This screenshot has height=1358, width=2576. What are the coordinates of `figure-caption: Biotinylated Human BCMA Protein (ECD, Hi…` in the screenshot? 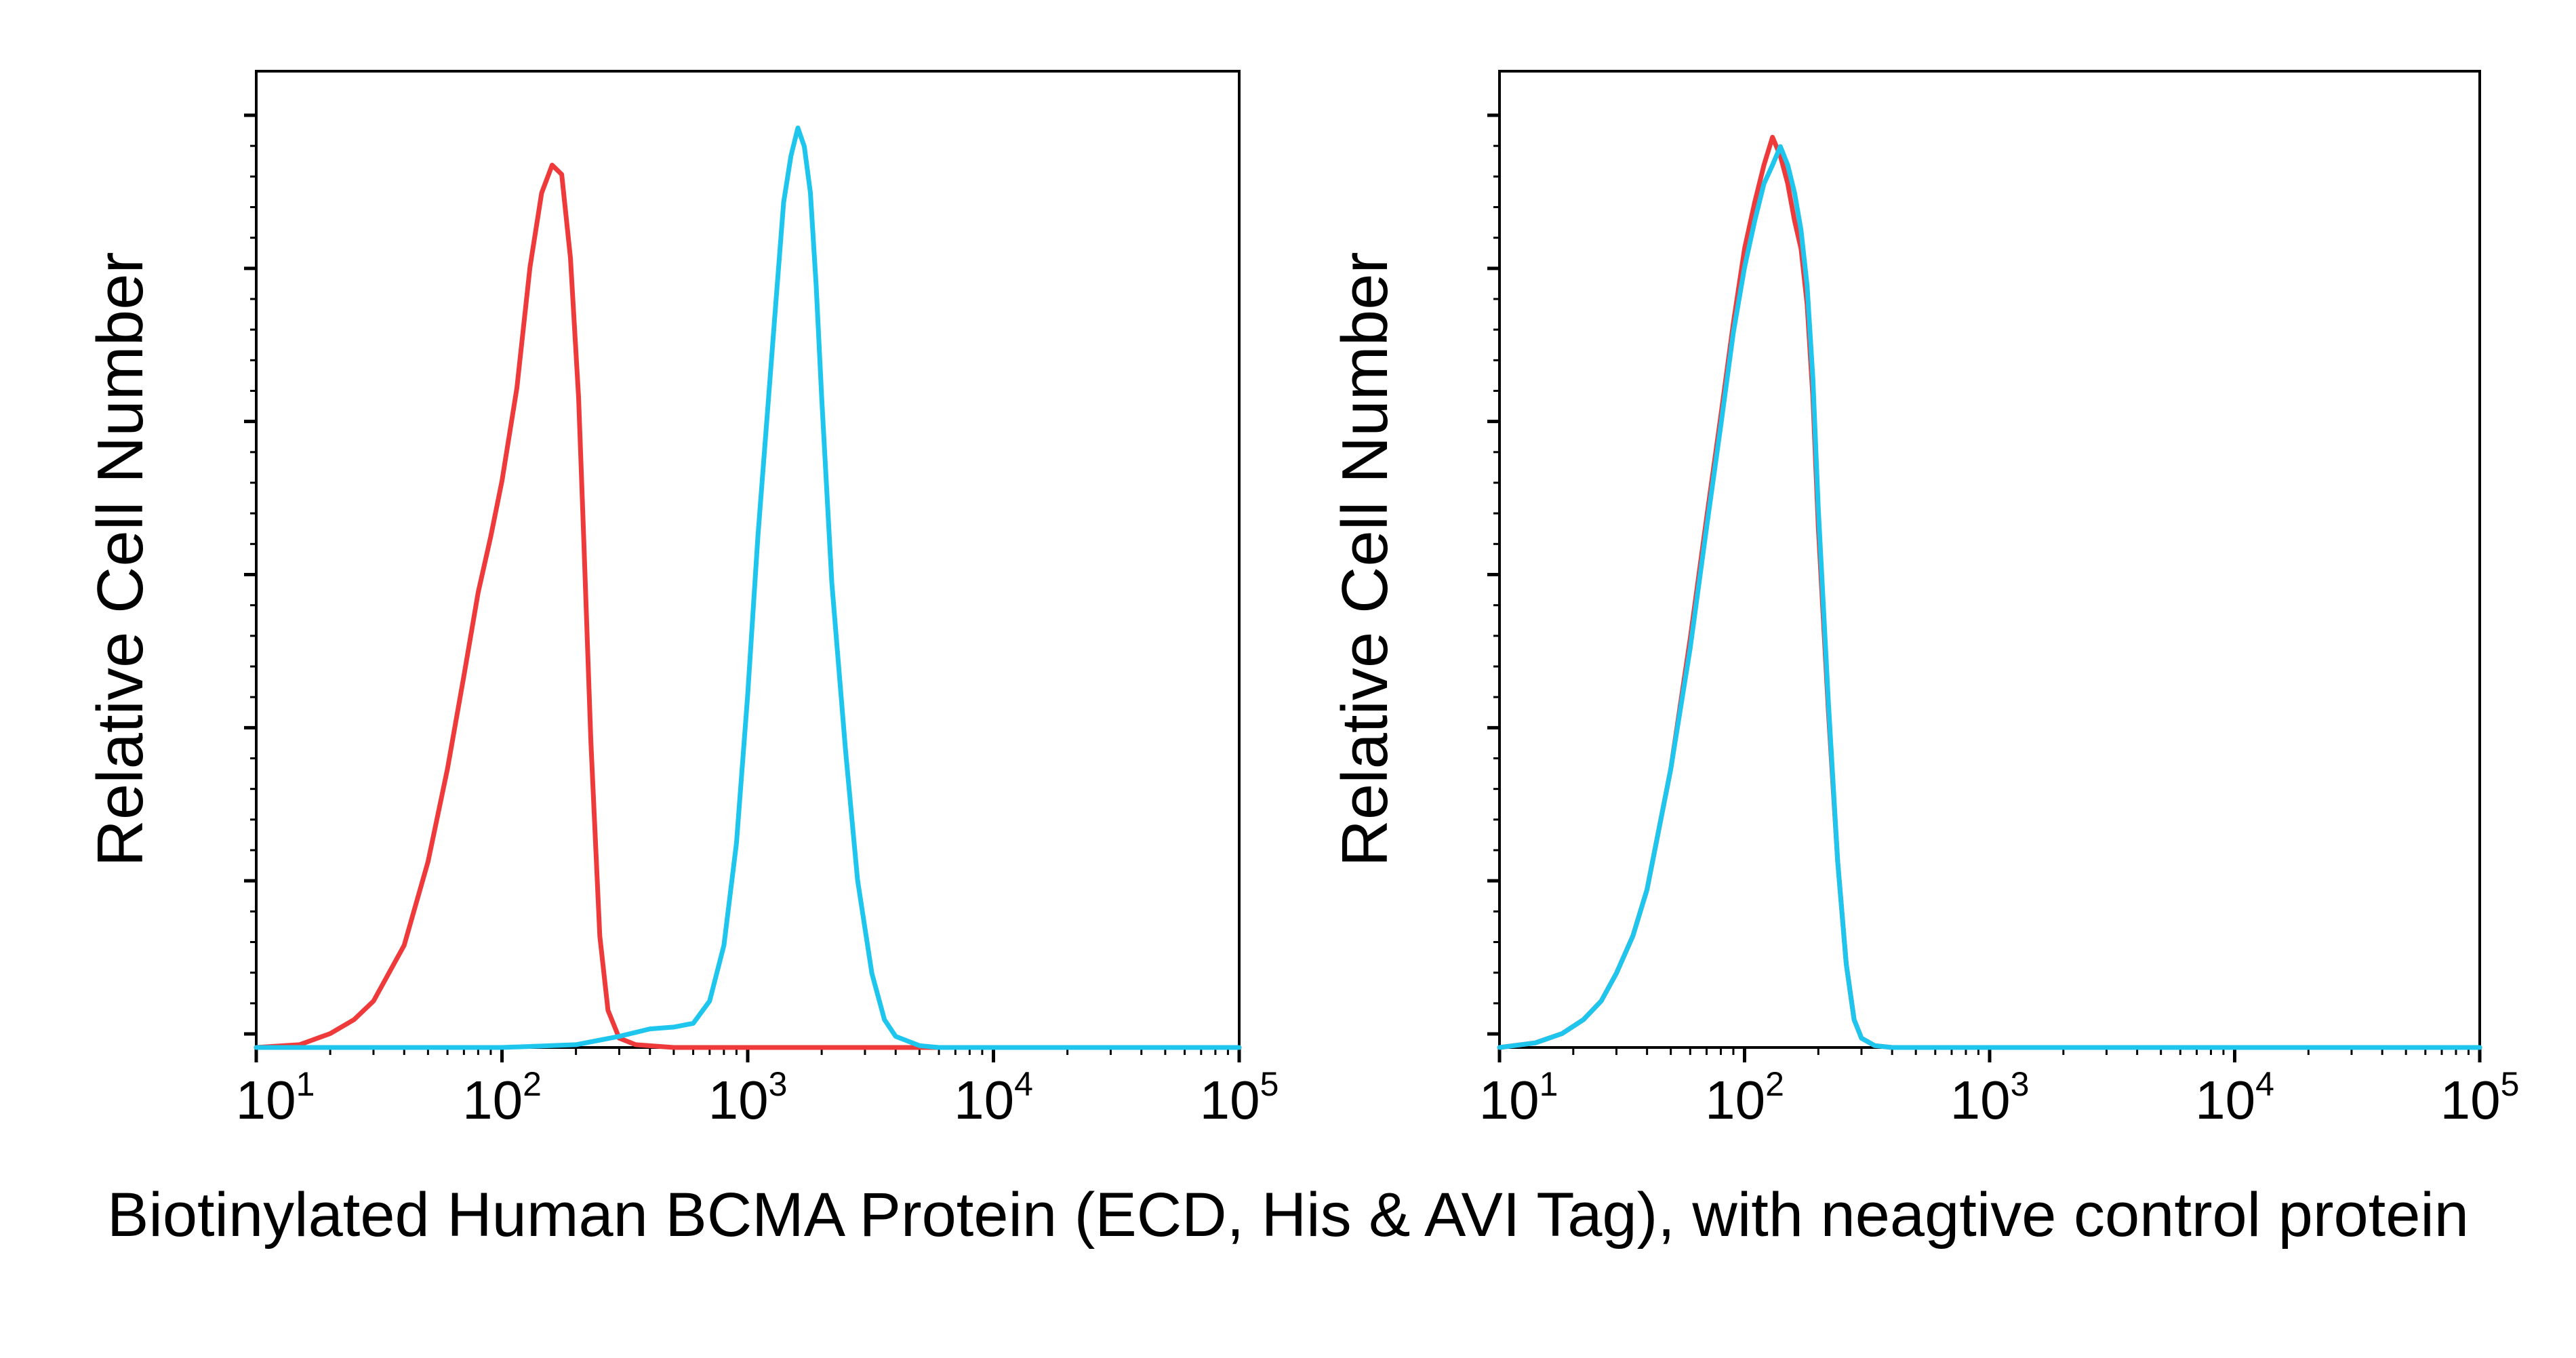 It's located at (1288, 1215).